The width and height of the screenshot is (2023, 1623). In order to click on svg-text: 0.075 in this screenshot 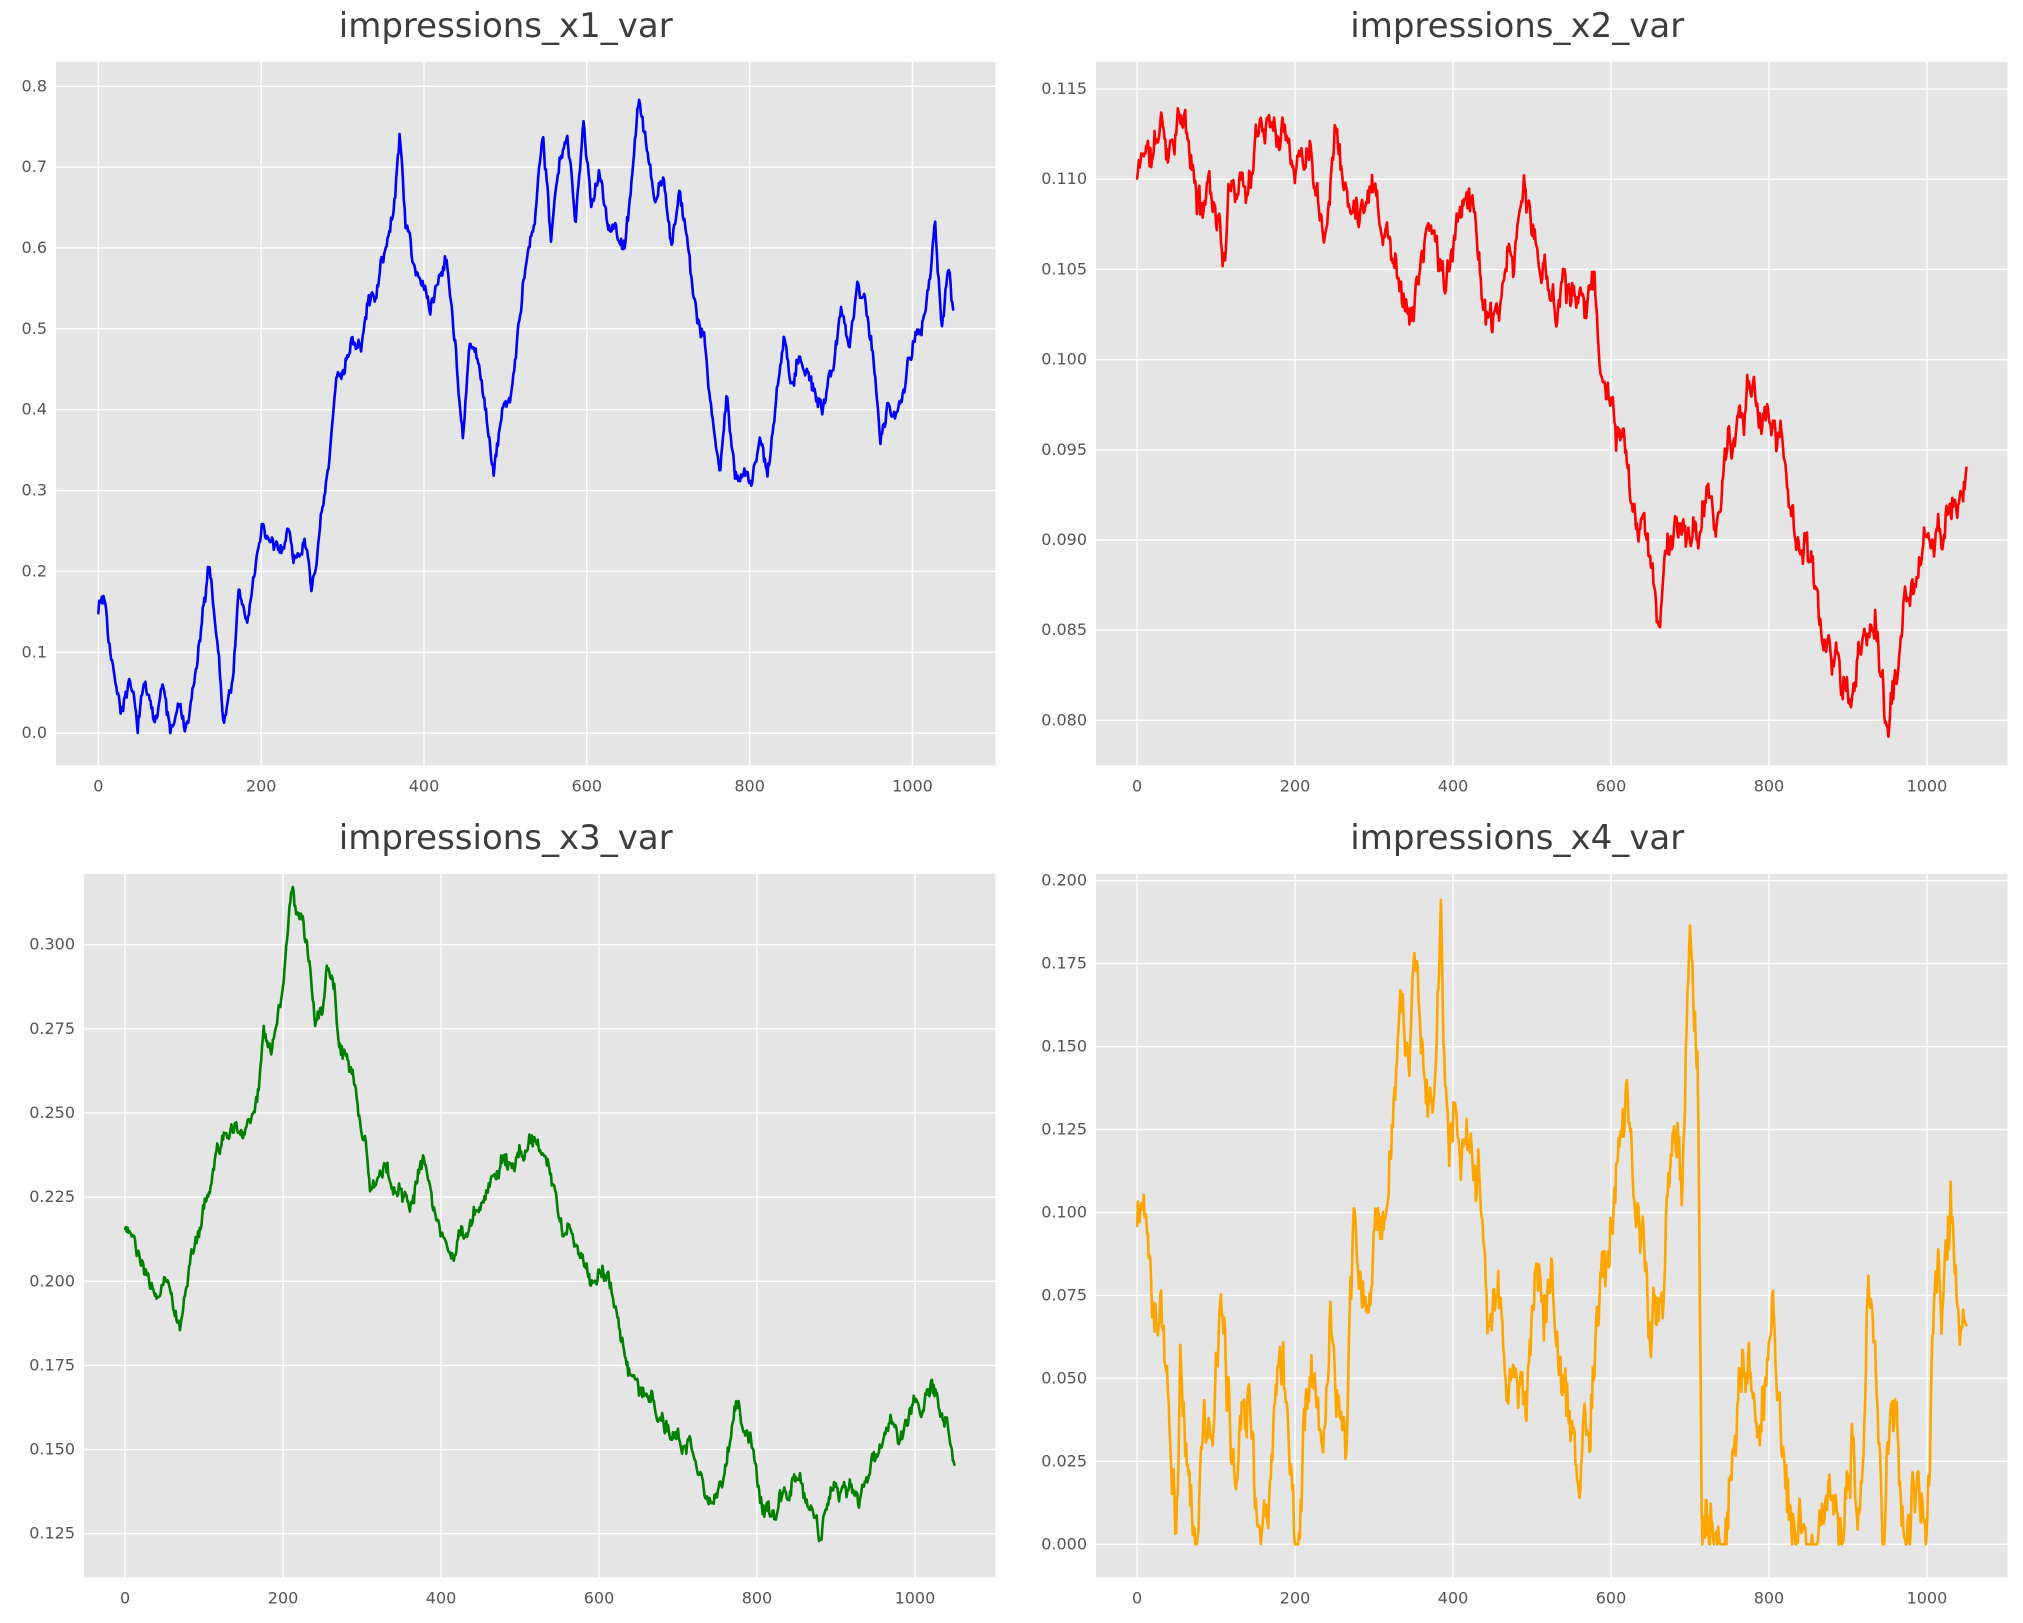, I will do `click(1064, 1294)`.